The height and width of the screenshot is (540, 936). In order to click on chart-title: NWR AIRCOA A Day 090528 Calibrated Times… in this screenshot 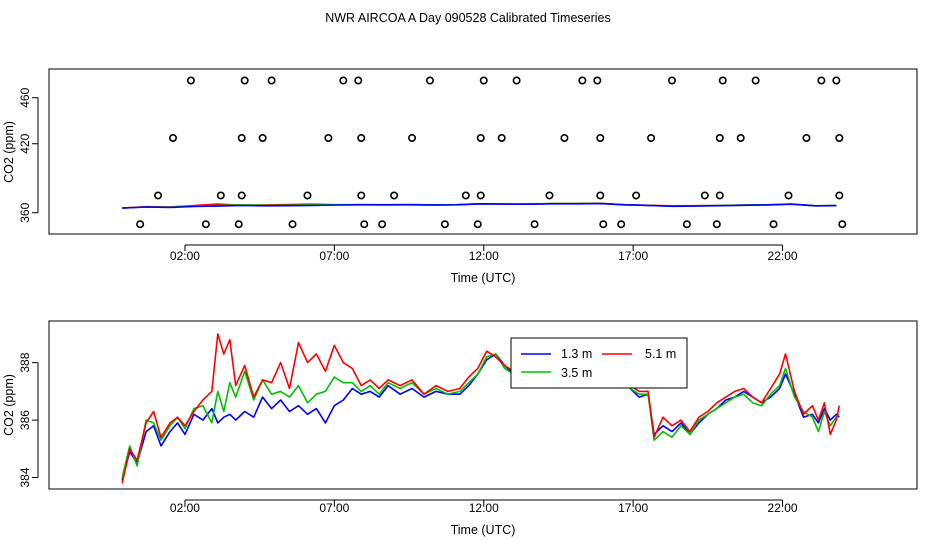, I will do `click(468, 18)`.